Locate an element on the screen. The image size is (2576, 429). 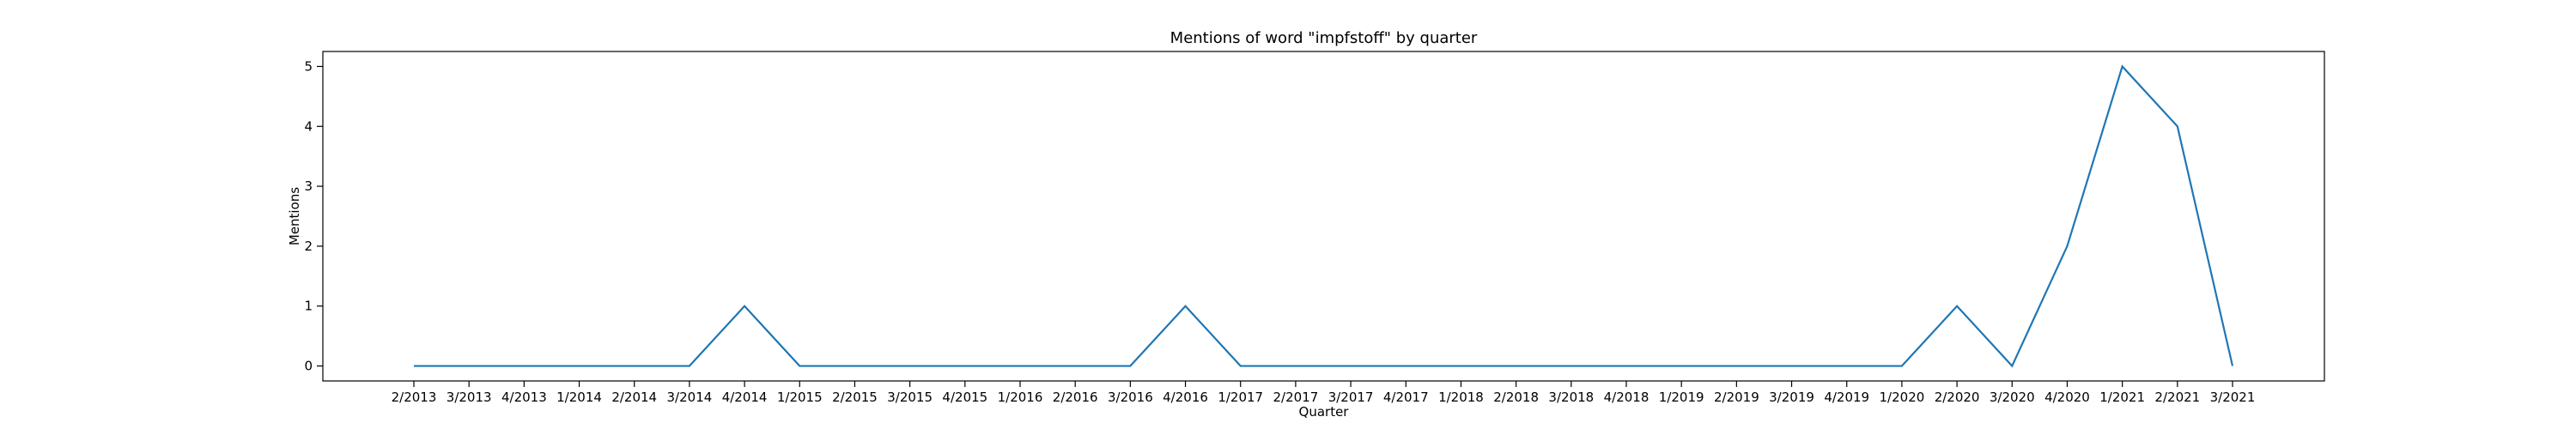
x-tick-label: 2/2020 is located at coordinates (1958, 398).